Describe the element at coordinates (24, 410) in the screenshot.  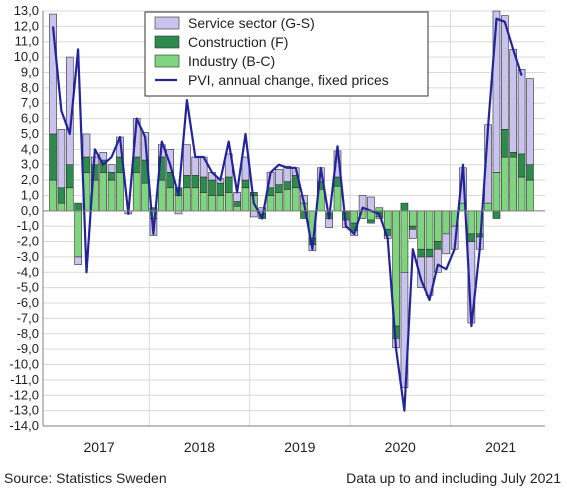
I see `y-tick-label: -13,0` at that location.